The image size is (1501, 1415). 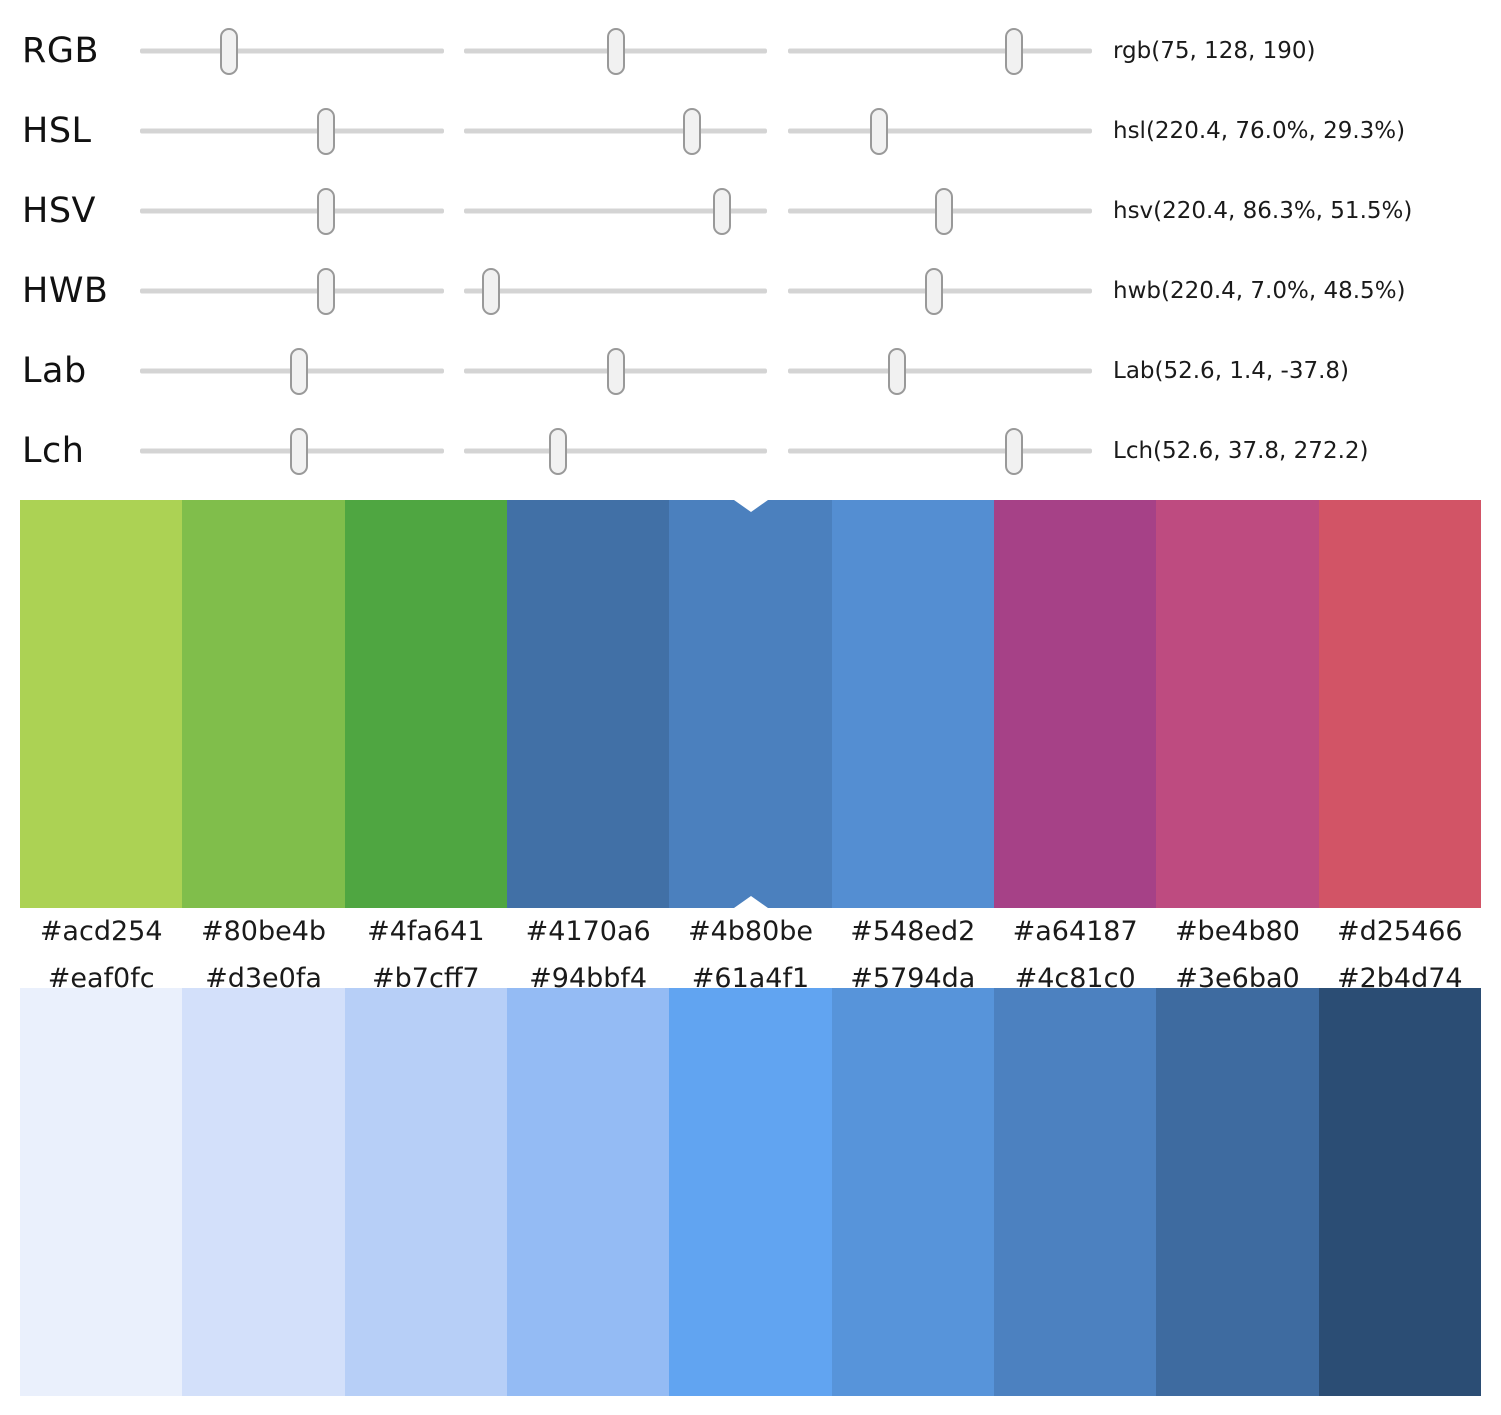 What do you see at coordinates (913, 931) in the screenshot?
I see `hex-label: #548ed2` at bounding box center [913, 931].